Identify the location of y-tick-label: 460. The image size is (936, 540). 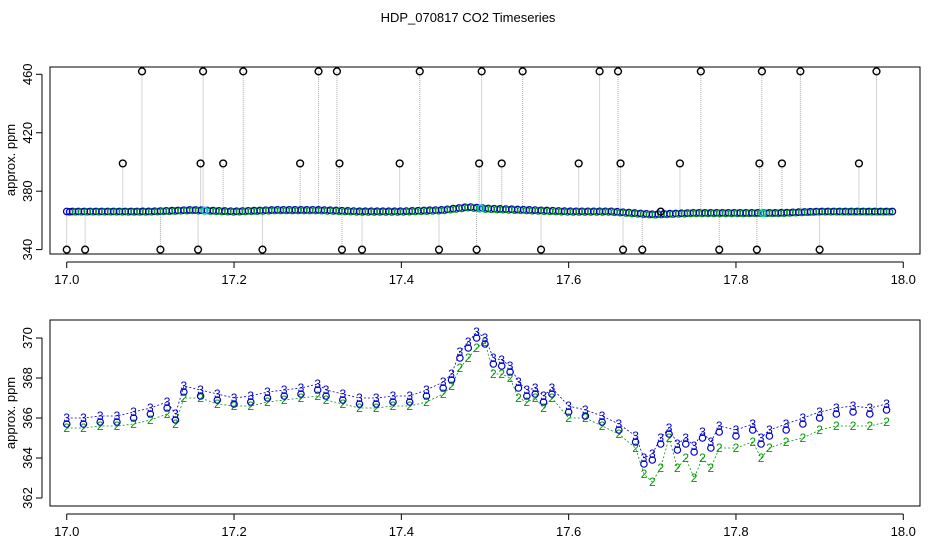
(27, 74).